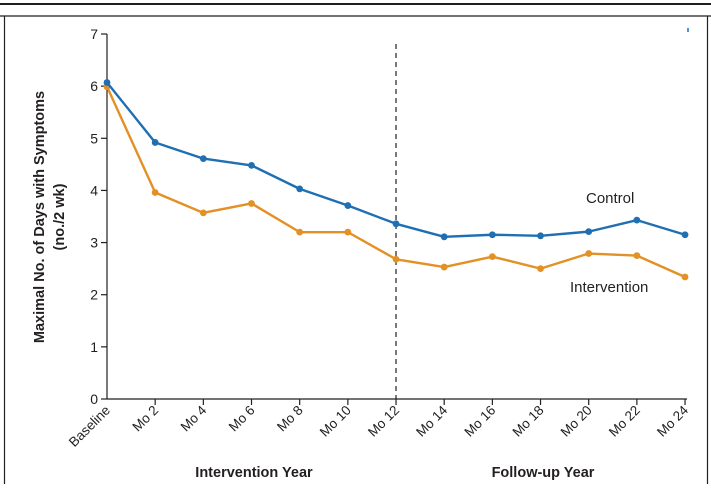 This screenshot has height=489, width=711. Describe the element at coordinates (98, 216) in the screenshot. I see `y-ticks: 0 1 2 3 4 5 6 7` at that location.